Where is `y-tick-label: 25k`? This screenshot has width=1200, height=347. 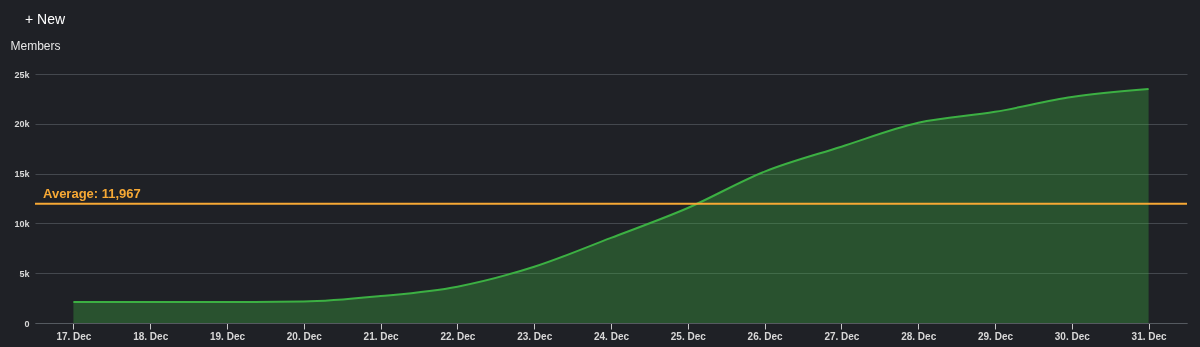
y-tick-label: 25k is located at coordinates (22, 74).